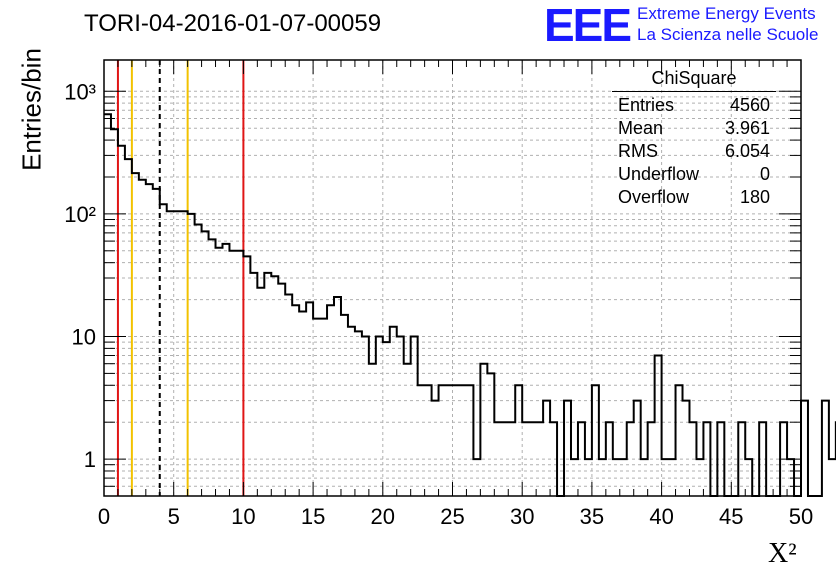 The height and width of the screenshot is (572, 836). I want to click on x-tick-label: 15, so click(313, 516).